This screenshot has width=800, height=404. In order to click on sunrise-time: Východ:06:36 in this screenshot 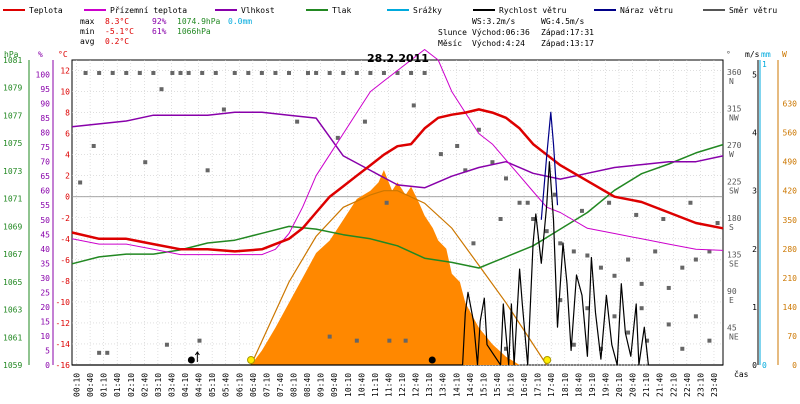, I will do `click(501, 32)`.